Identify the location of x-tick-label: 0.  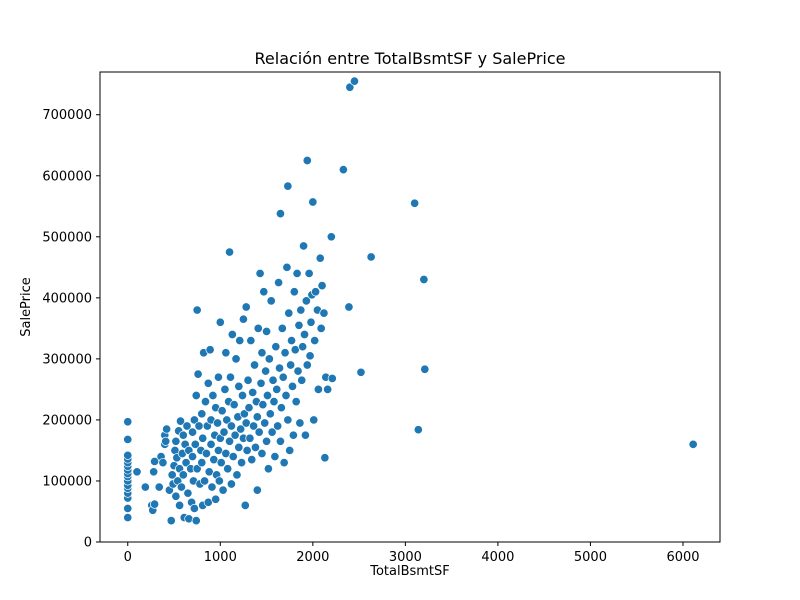
(128, 557).